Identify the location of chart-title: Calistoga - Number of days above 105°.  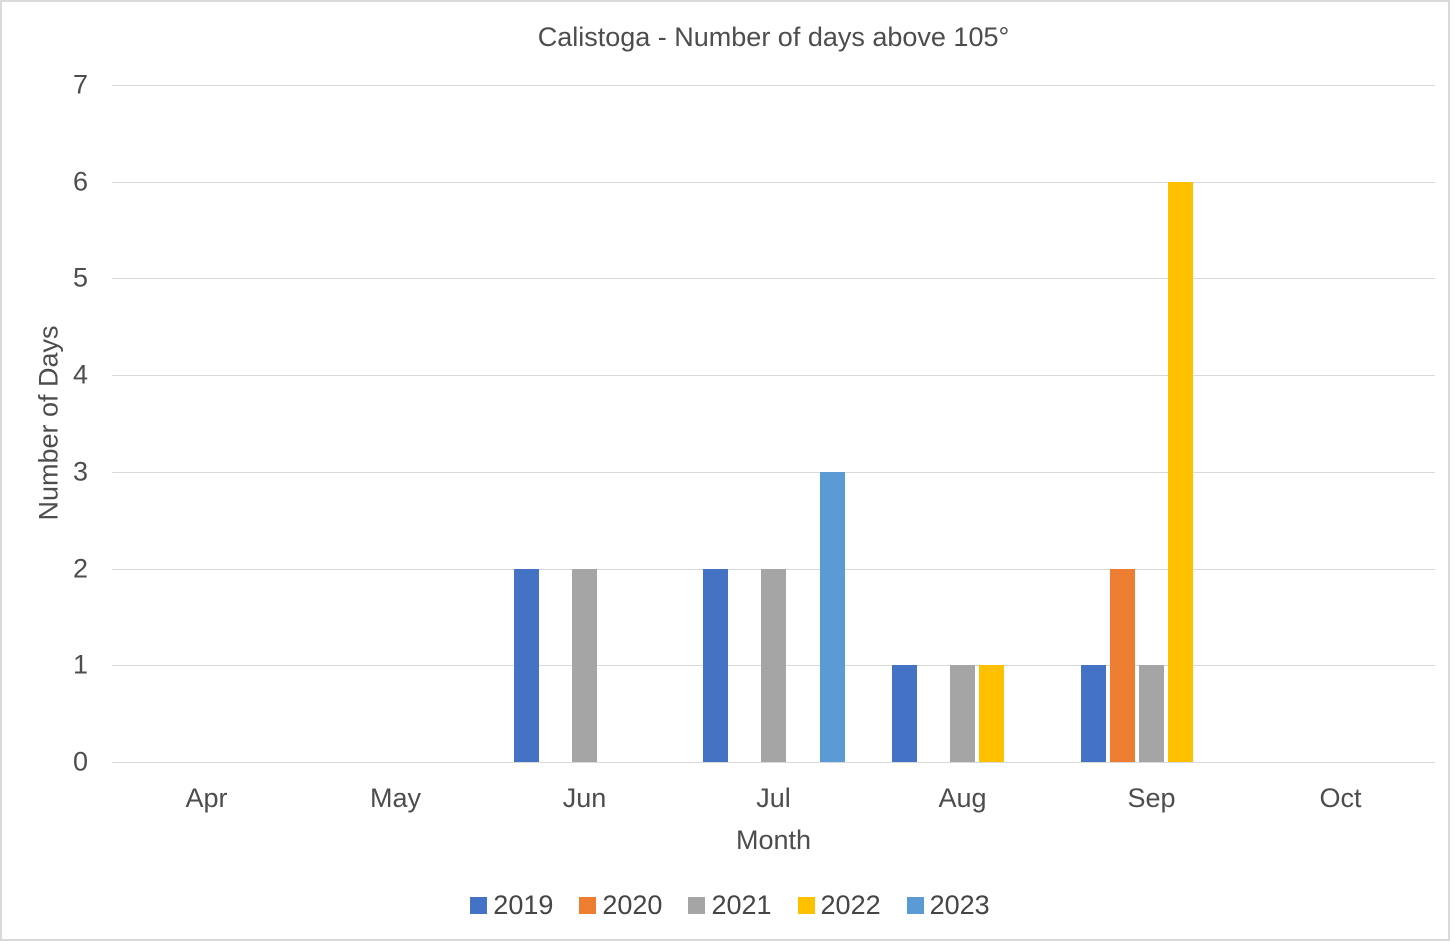
(773, 37).